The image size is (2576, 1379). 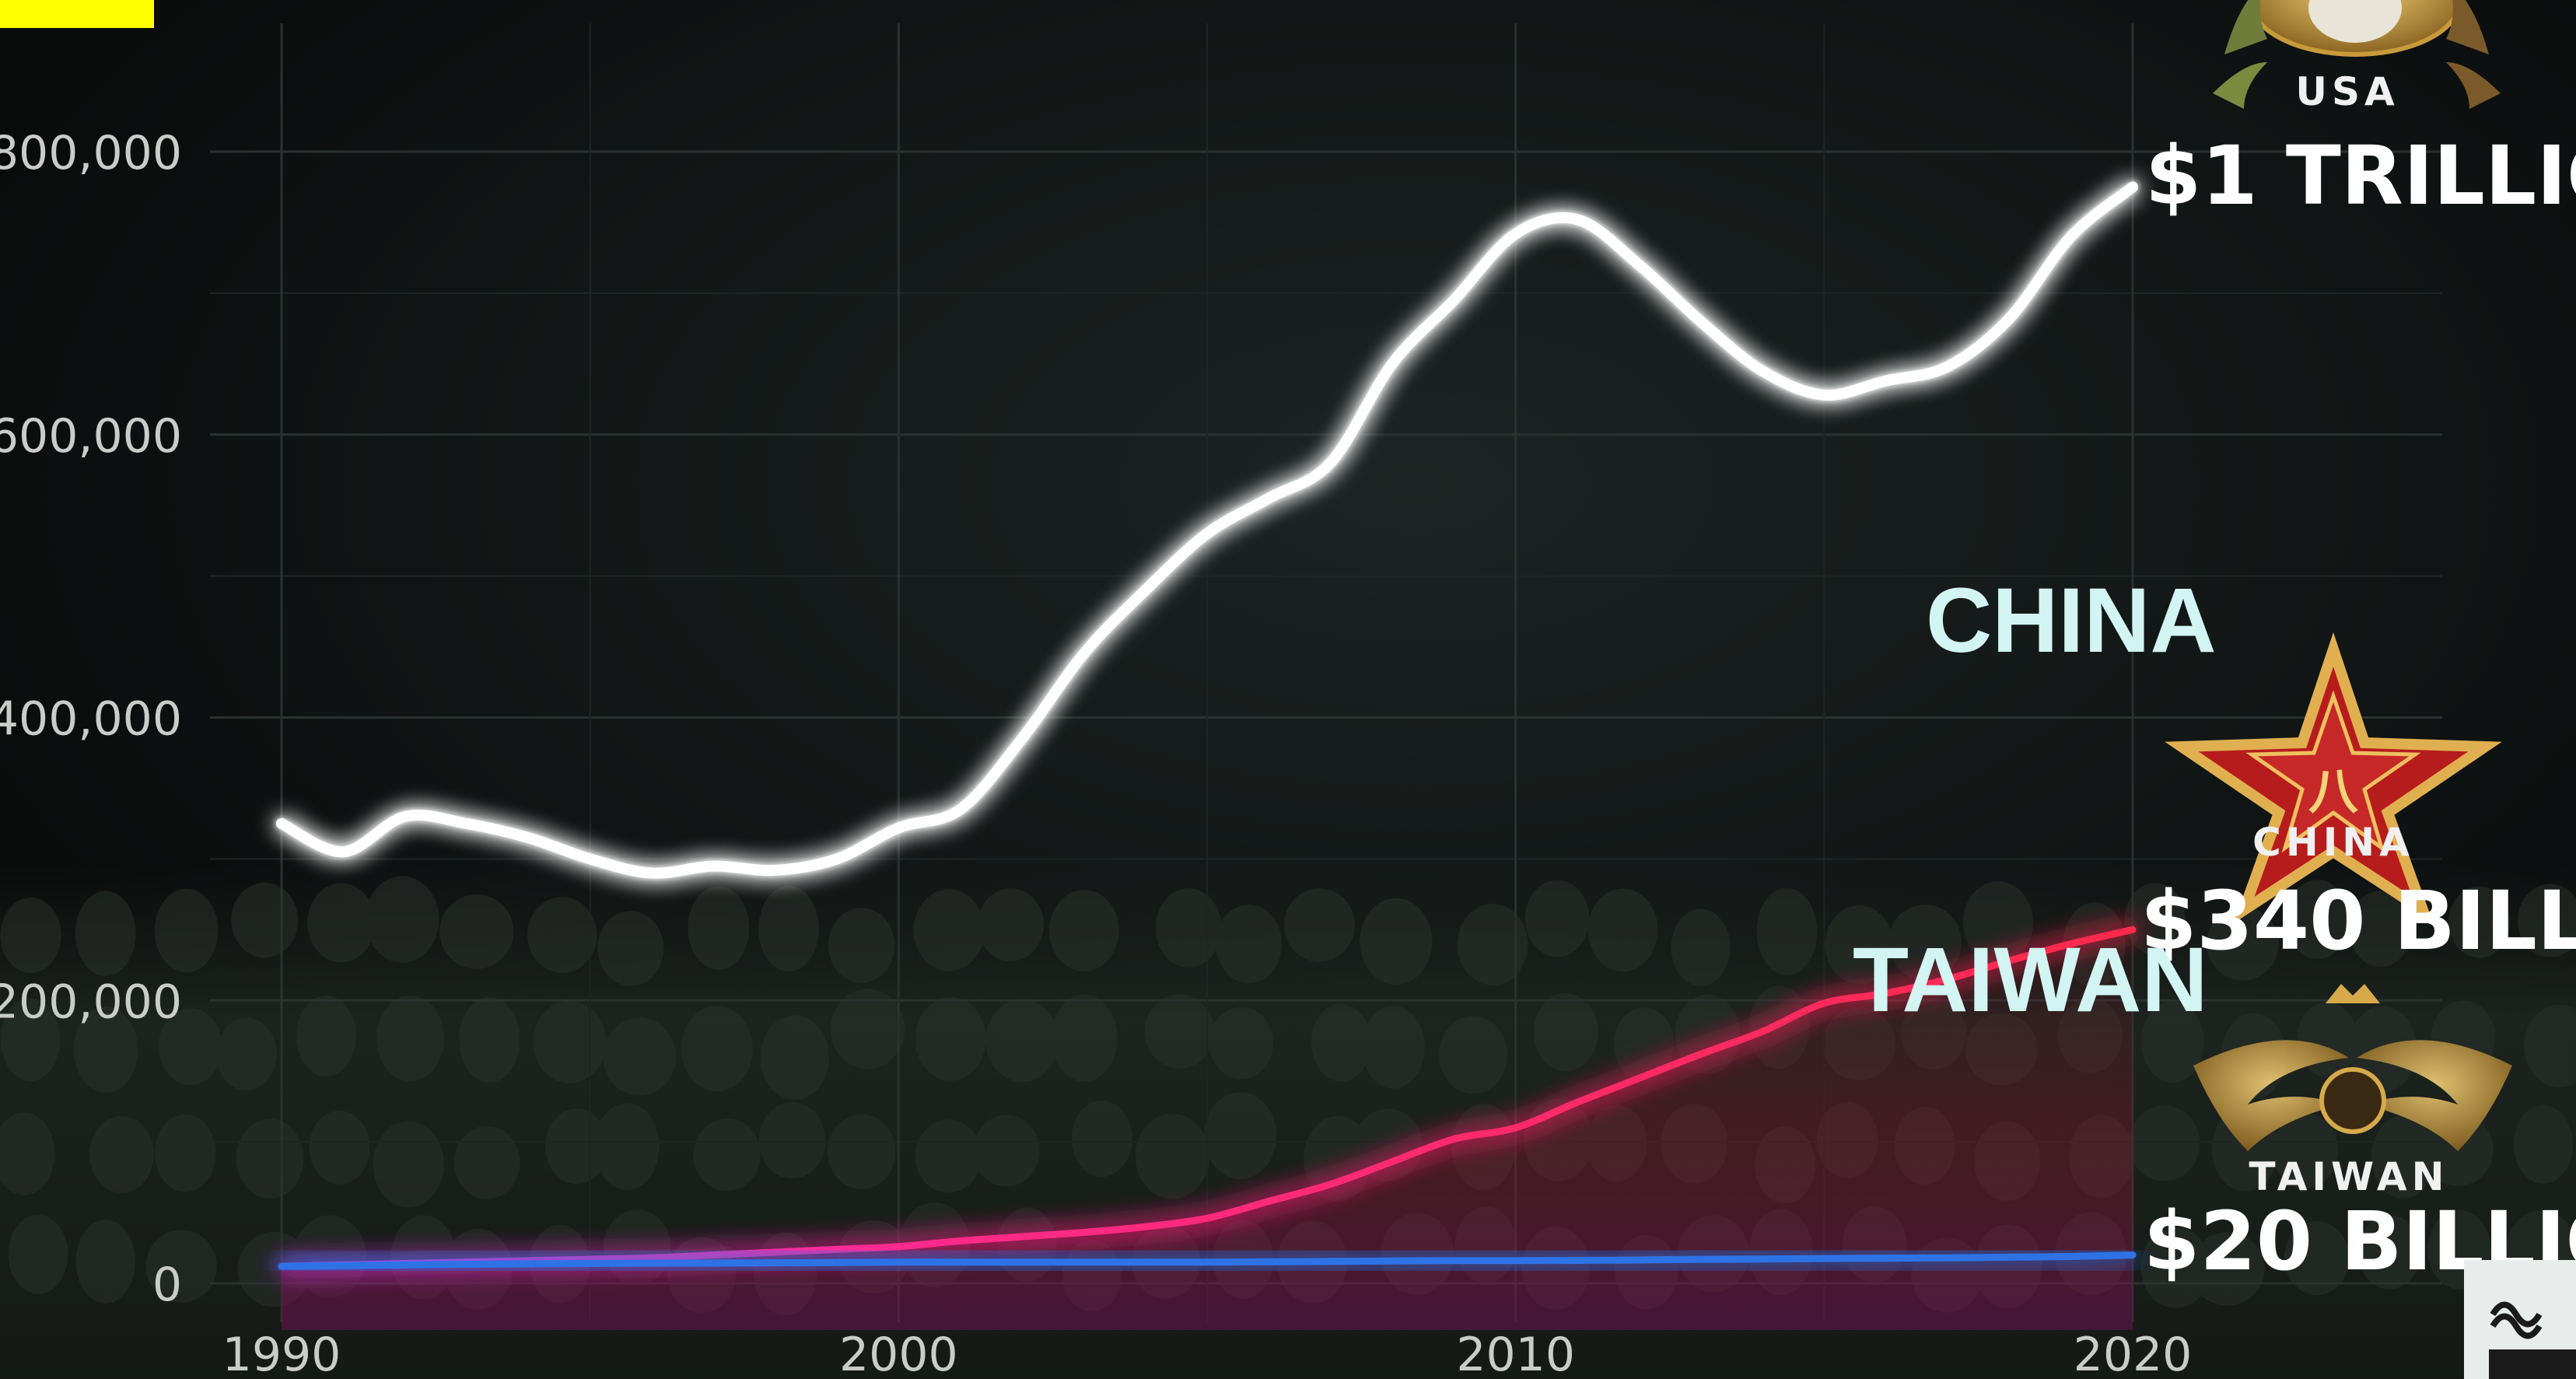 What do you see at coordinates (2347, 92) in the screenshot?
I see `usa-badge-caption: USA` at bounding box center [2347, 92].